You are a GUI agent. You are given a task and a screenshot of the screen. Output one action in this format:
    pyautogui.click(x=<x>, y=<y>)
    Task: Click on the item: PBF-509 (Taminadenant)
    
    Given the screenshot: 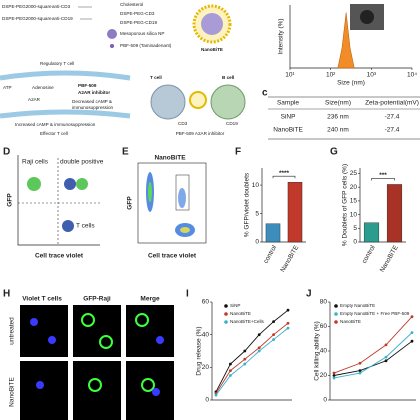 What is the action you would take?
    pyautogui.click(x=146, y=45)
    